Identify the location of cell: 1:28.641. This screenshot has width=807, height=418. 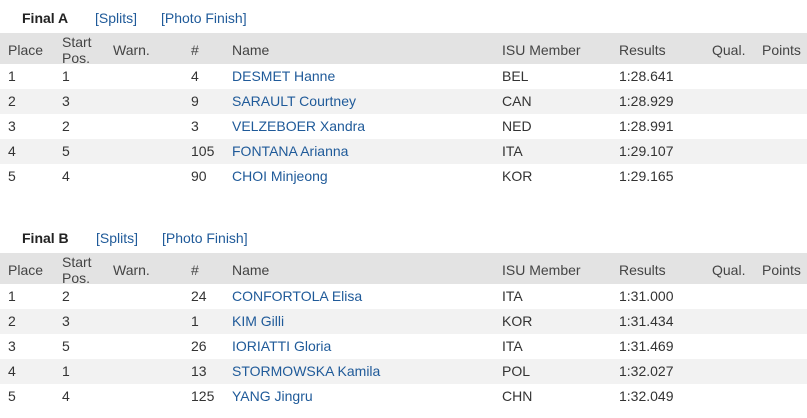
(646, 76).